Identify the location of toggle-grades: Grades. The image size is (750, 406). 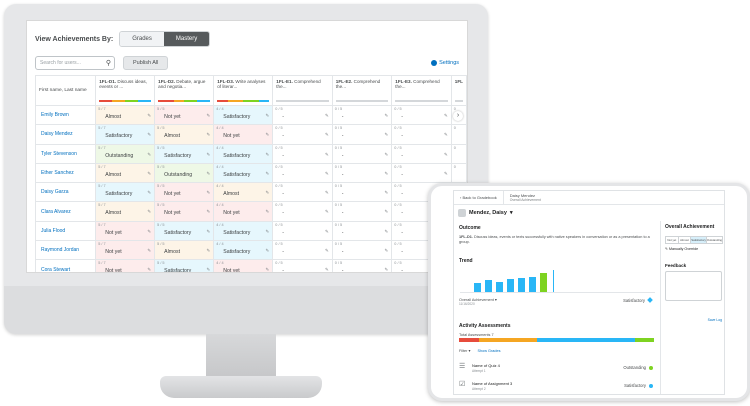
(142, 39).